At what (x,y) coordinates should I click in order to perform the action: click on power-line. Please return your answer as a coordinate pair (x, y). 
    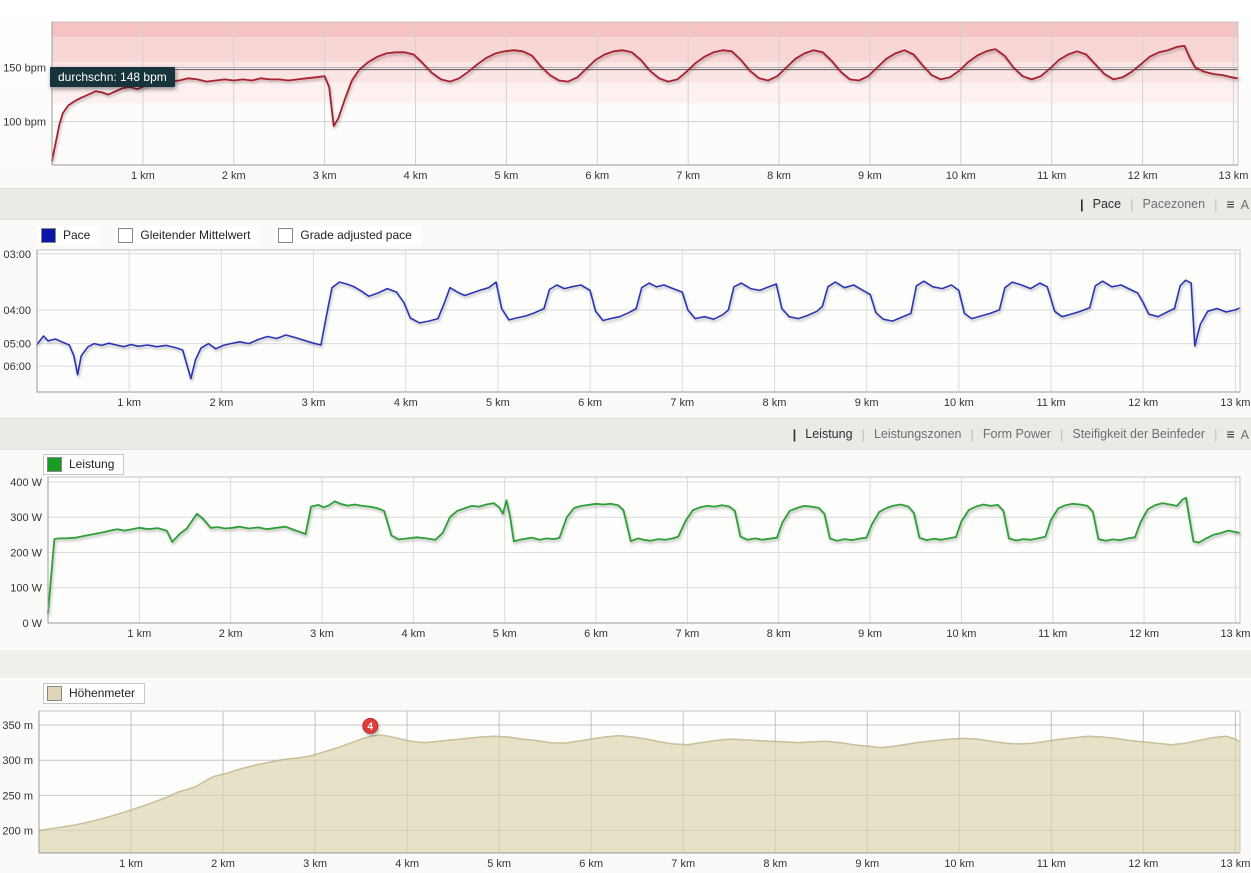
    Looking at the image, I should click on (644, 555).